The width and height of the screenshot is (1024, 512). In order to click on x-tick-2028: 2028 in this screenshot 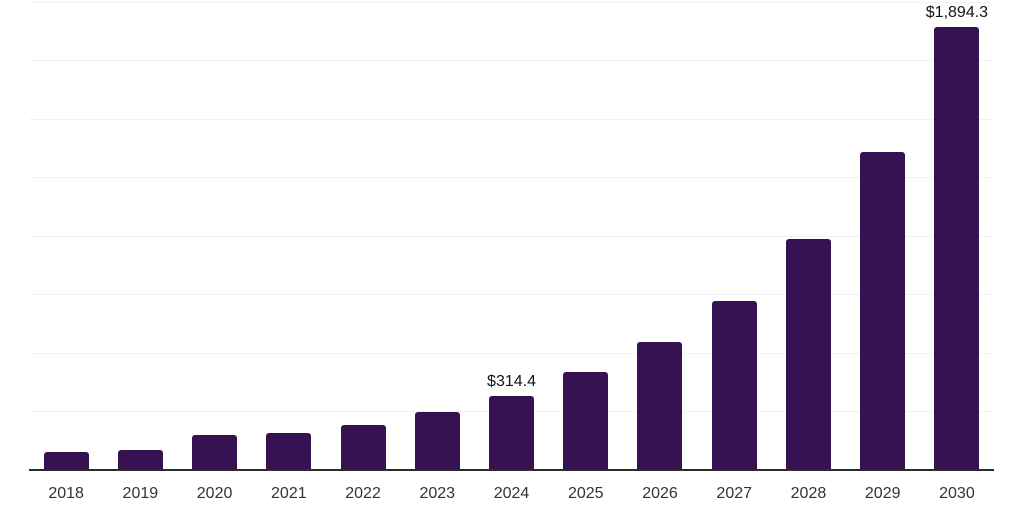, I will do `click(808, 493)`.